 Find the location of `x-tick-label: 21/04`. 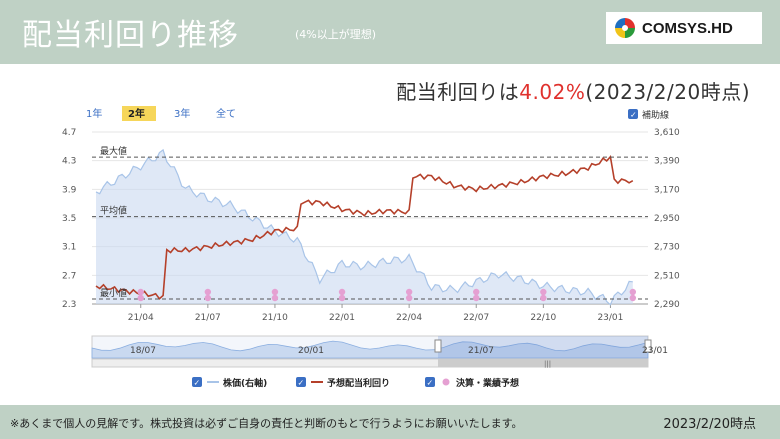

x-tick-label: 21/04 is located at coordinates (141, 318).